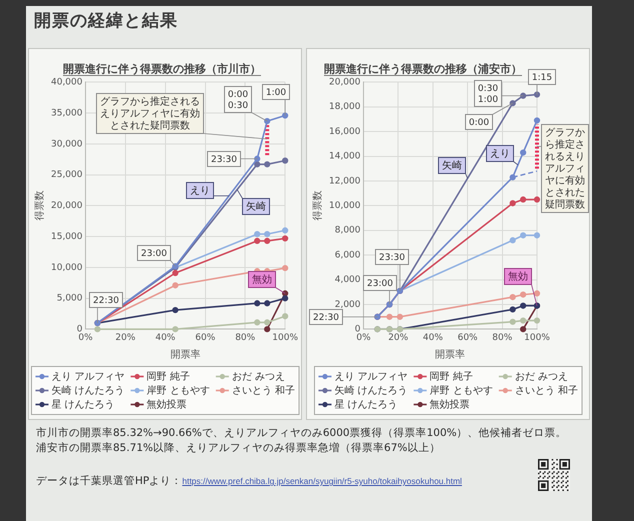 The width and height of the screenshot is (634, 521). I want to click on annotation: 0:00 0:30, so click(238, 100).